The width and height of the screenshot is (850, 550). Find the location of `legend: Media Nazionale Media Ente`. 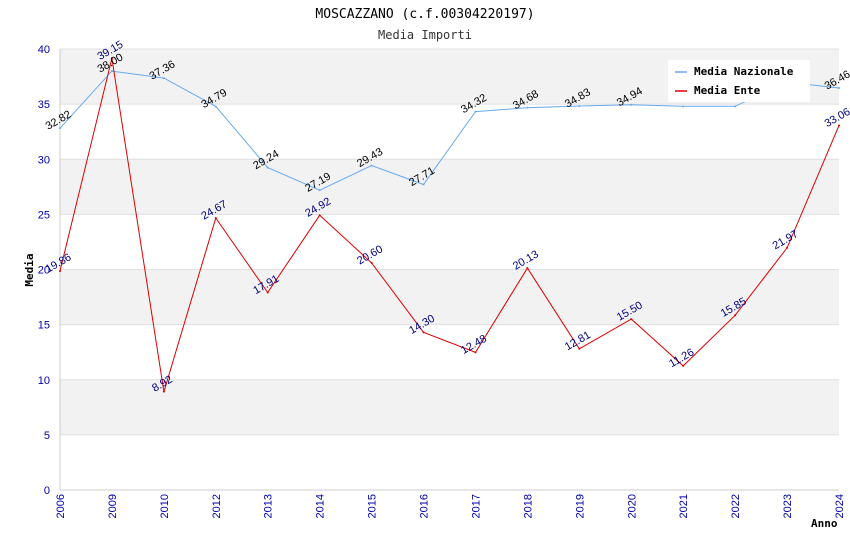

legend: Media Nazionale Media Ente is located at coordinates (739, 81).